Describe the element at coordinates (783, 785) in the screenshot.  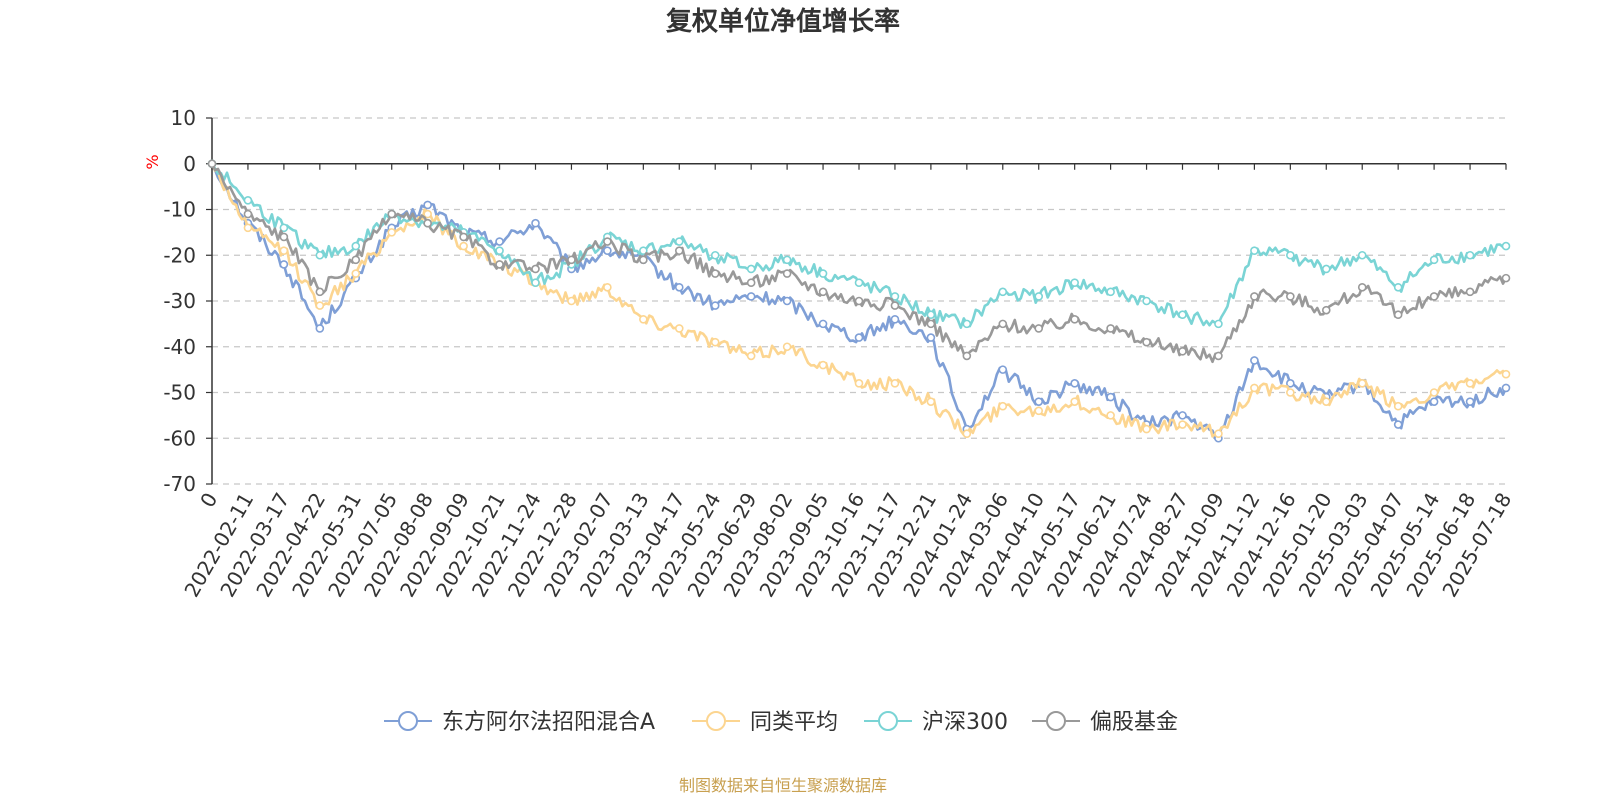
I see `source-note: 制图数据来自恒生聚源数据库` at that location.